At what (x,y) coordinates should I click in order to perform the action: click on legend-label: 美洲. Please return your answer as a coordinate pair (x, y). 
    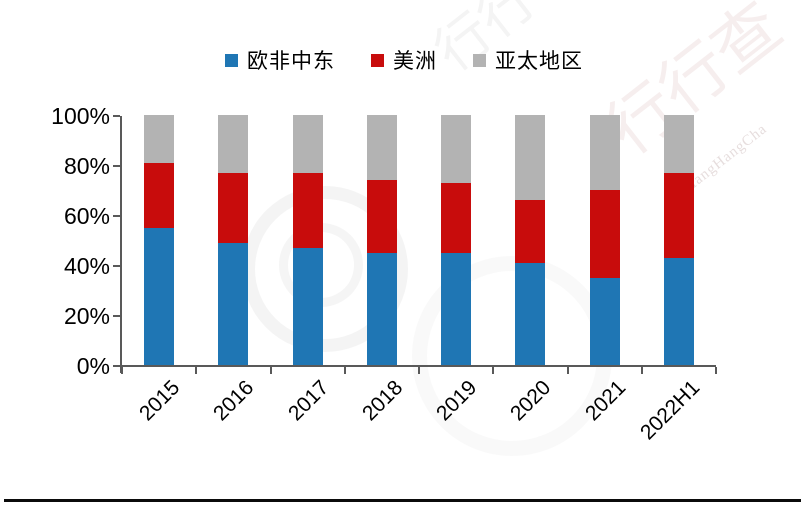
    Looking at the image, I should click on (415, 61).